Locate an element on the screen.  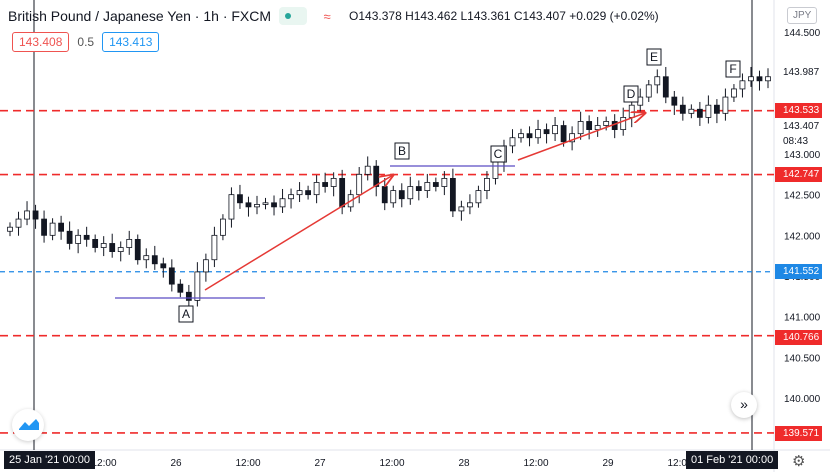
trade-price-row: 143.408 0.5 143.413 is located at coordinates (86, 42).